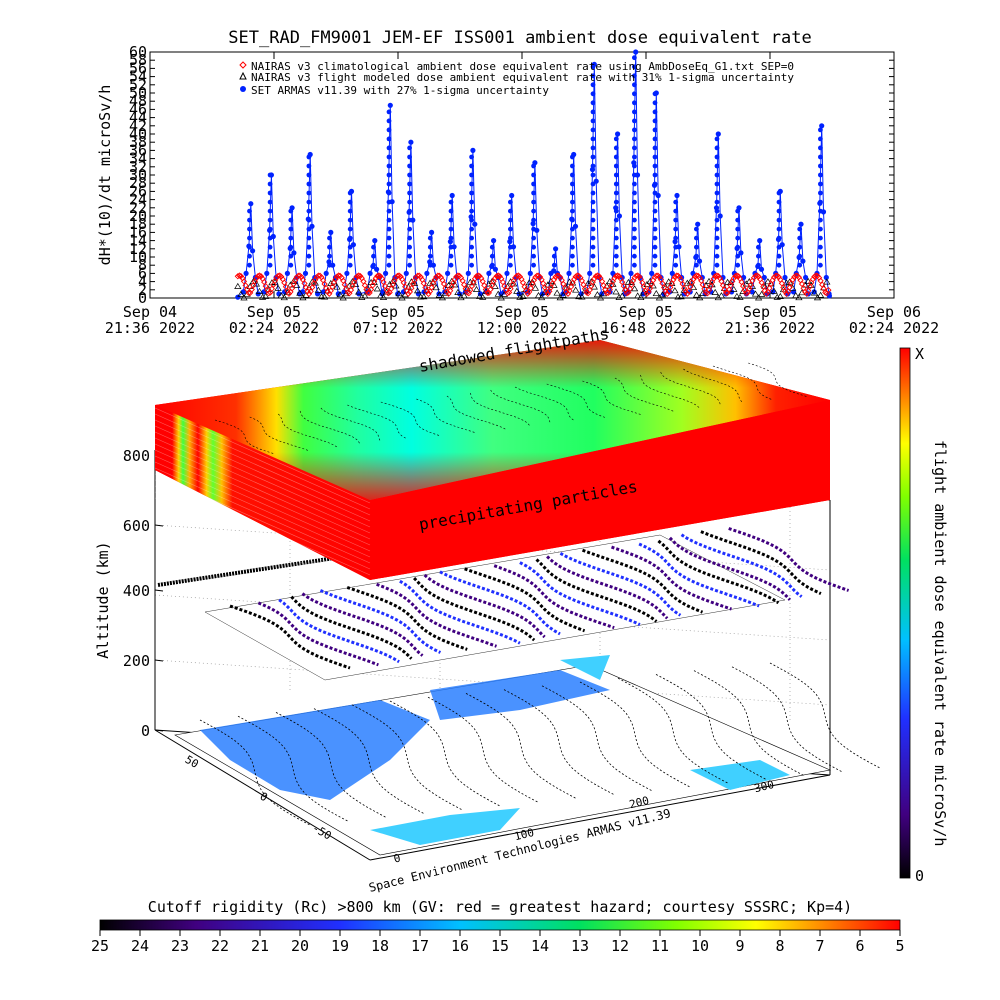 The height and width of the screenshot is (1000, 1000). I want to click on rigidity-tick-label: 7, so click(819, 946).